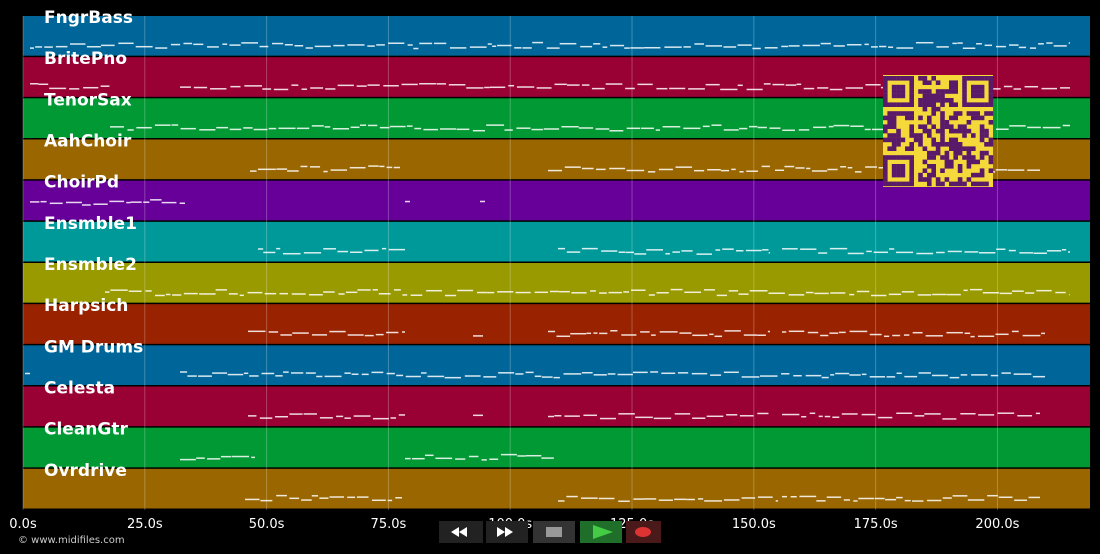 Image resolution: width=1100 pixels, height=554 pixels. I want to click on track-lane, so click(556, 324).